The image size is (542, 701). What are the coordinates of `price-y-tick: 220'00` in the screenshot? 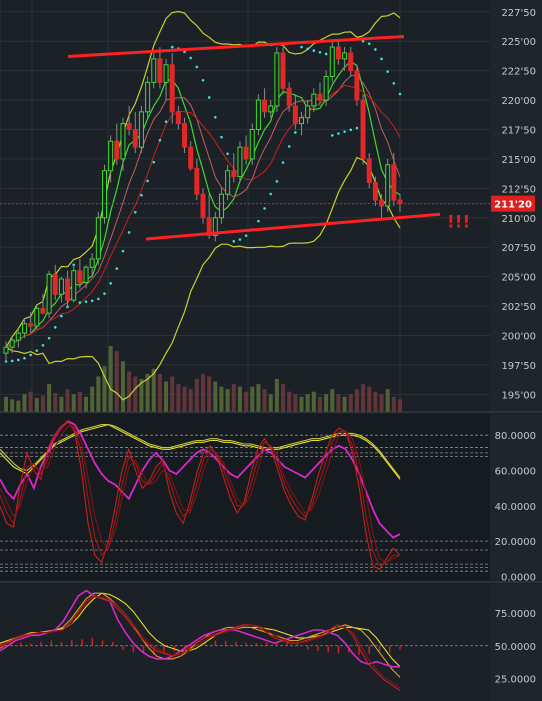 It's located at (518, 101).